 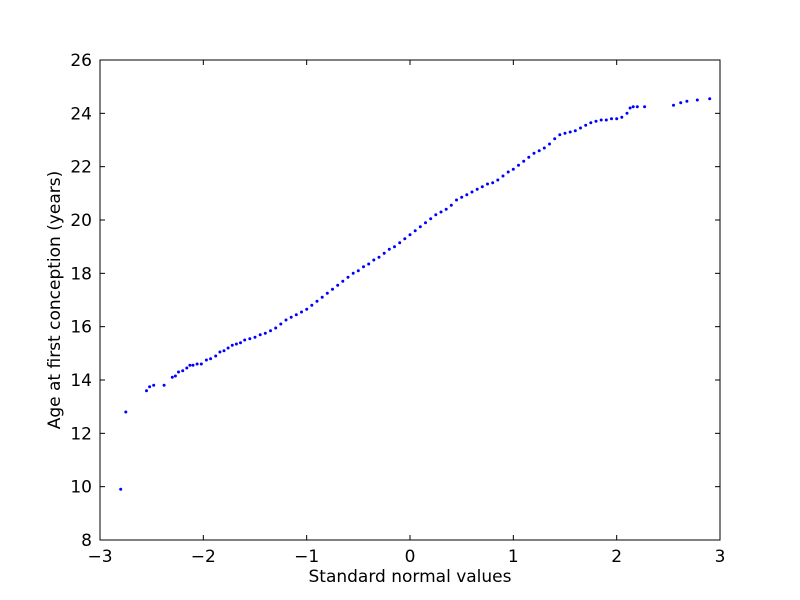 What do you see at coordinates (409, 577) in the screenshot?
I see `x-axis-label: Standard normal values` at bounding box center [409, 577].